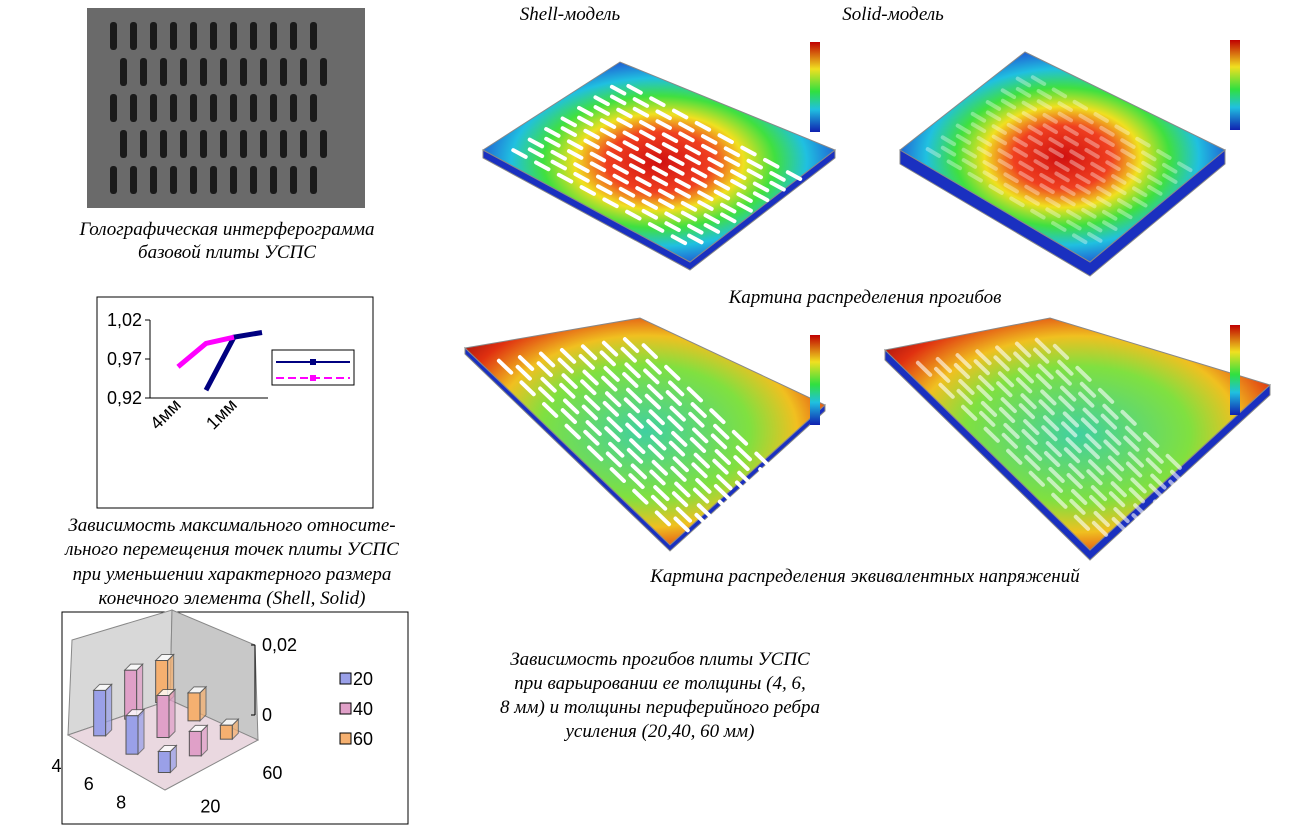 The height and width of the screenshot is (825, 1295). What do you see at coordinates (124, 320) in the screenshot?
I see `y-tick-label: 1,02` at bounding box center [124, 320].